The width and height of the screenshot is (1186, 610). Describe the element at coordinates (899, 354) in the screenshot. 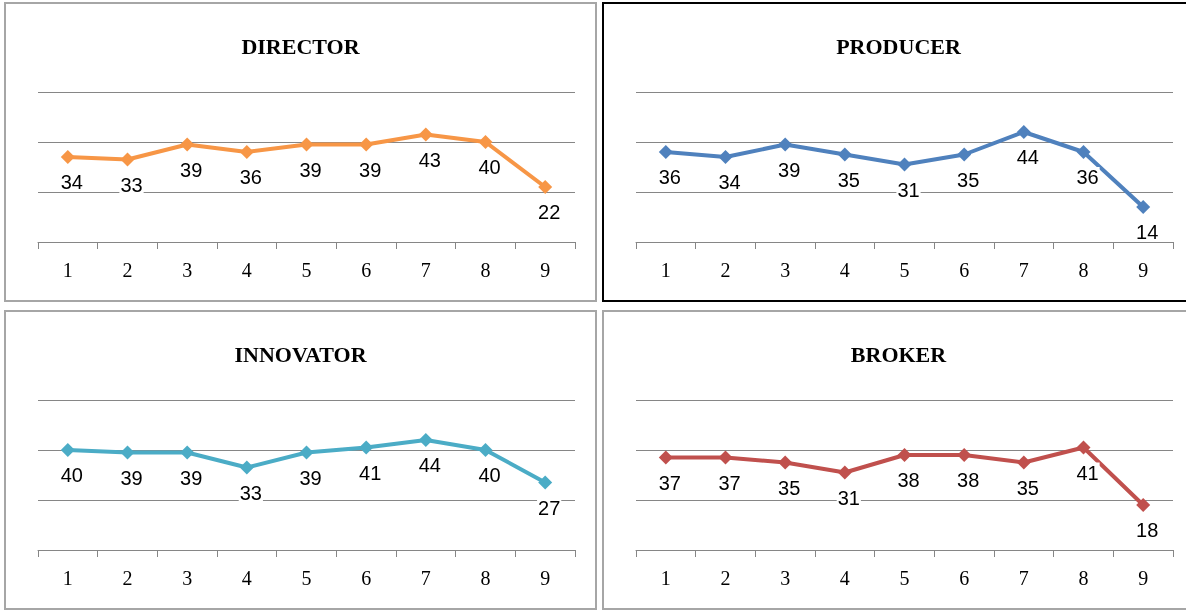

I see `chart-title: BROKER` at that location.